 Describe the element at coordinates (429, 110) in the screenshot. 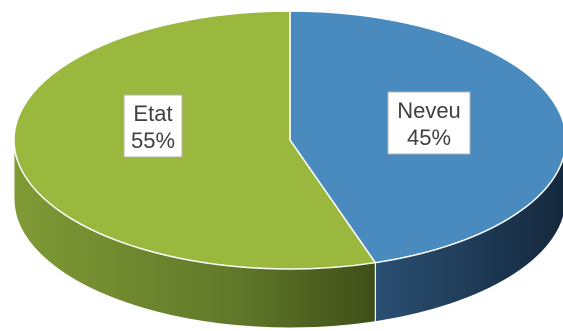

I see `slice-label-neveu-category: Neveu` at that location.